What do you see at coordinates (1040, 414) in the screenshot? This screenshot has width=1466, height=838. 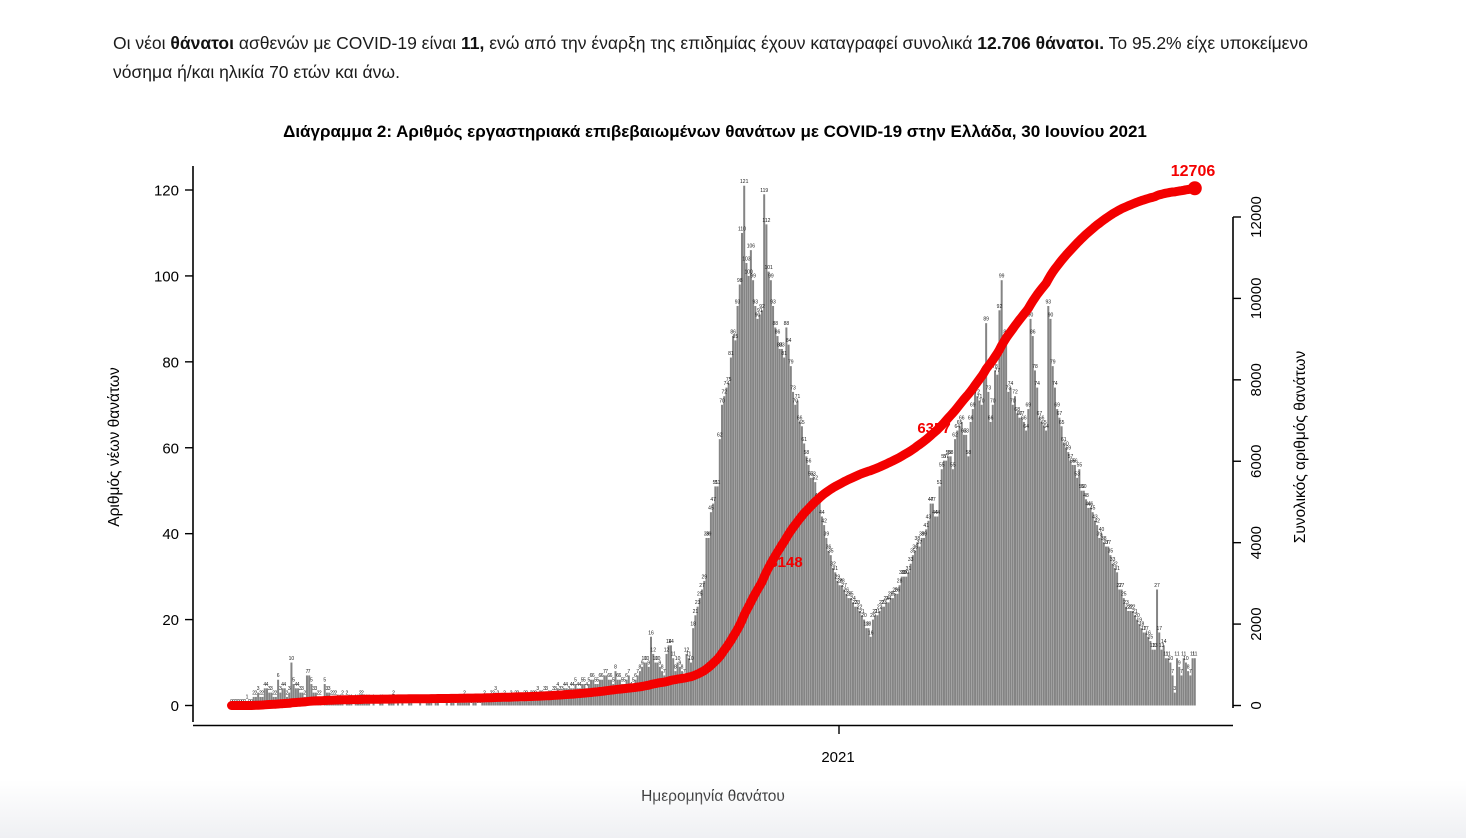 I see `bar-value-label: 67` at bounding box center [1040, 414].